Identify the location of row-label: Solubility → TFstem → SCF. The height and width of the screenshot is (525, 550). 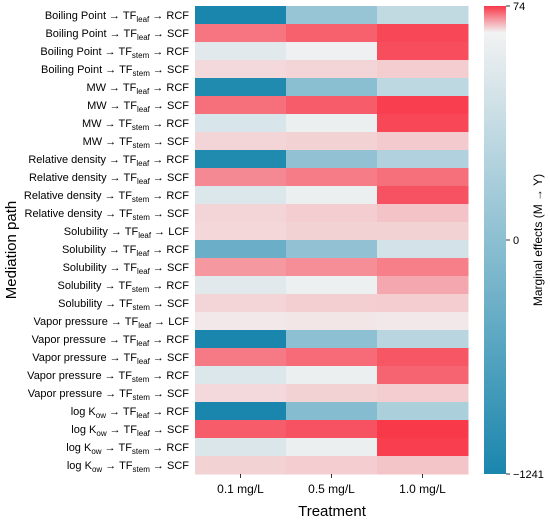
(123, 305).